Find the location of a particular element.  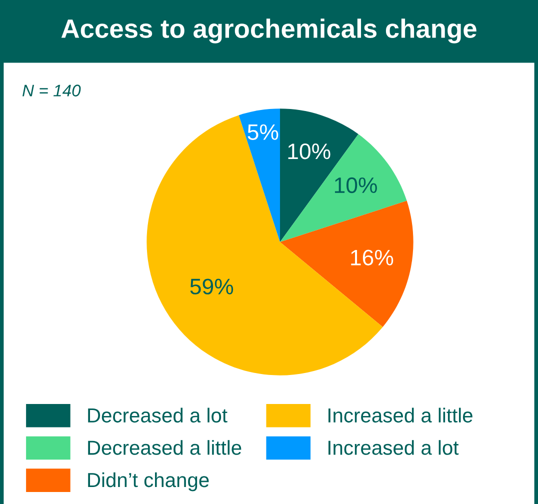

legend-label: Increased a lot is located at coordinates (393, 447).